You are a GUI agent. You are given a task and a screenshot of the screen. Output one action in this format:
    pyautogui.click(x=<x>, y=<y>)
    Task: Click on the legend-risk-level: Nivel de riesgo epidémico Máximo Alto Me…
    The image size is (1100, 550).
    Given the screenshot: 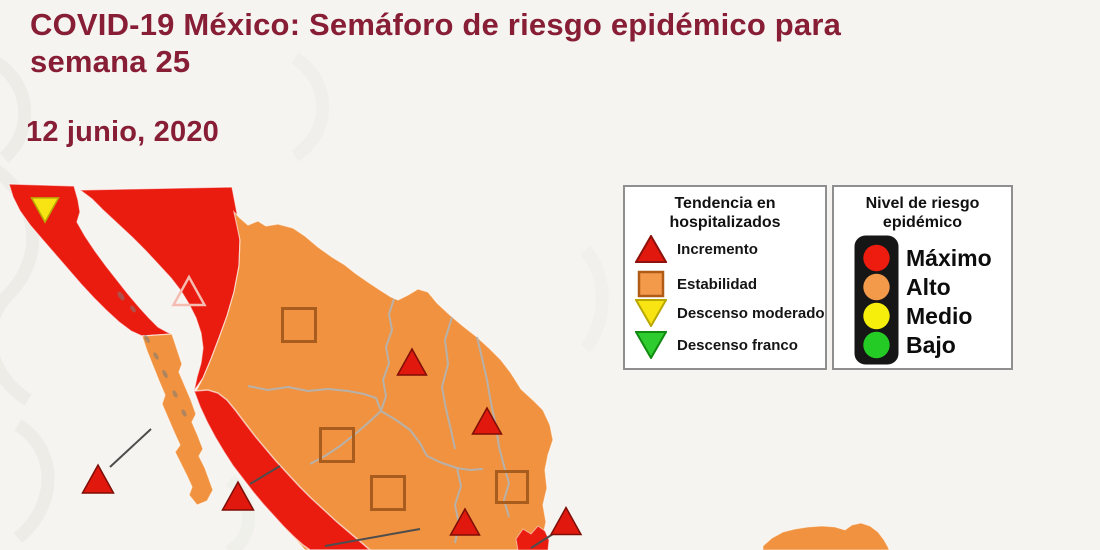 What is the action you would take?
    pyautogui.click(x=922, y=277)
    